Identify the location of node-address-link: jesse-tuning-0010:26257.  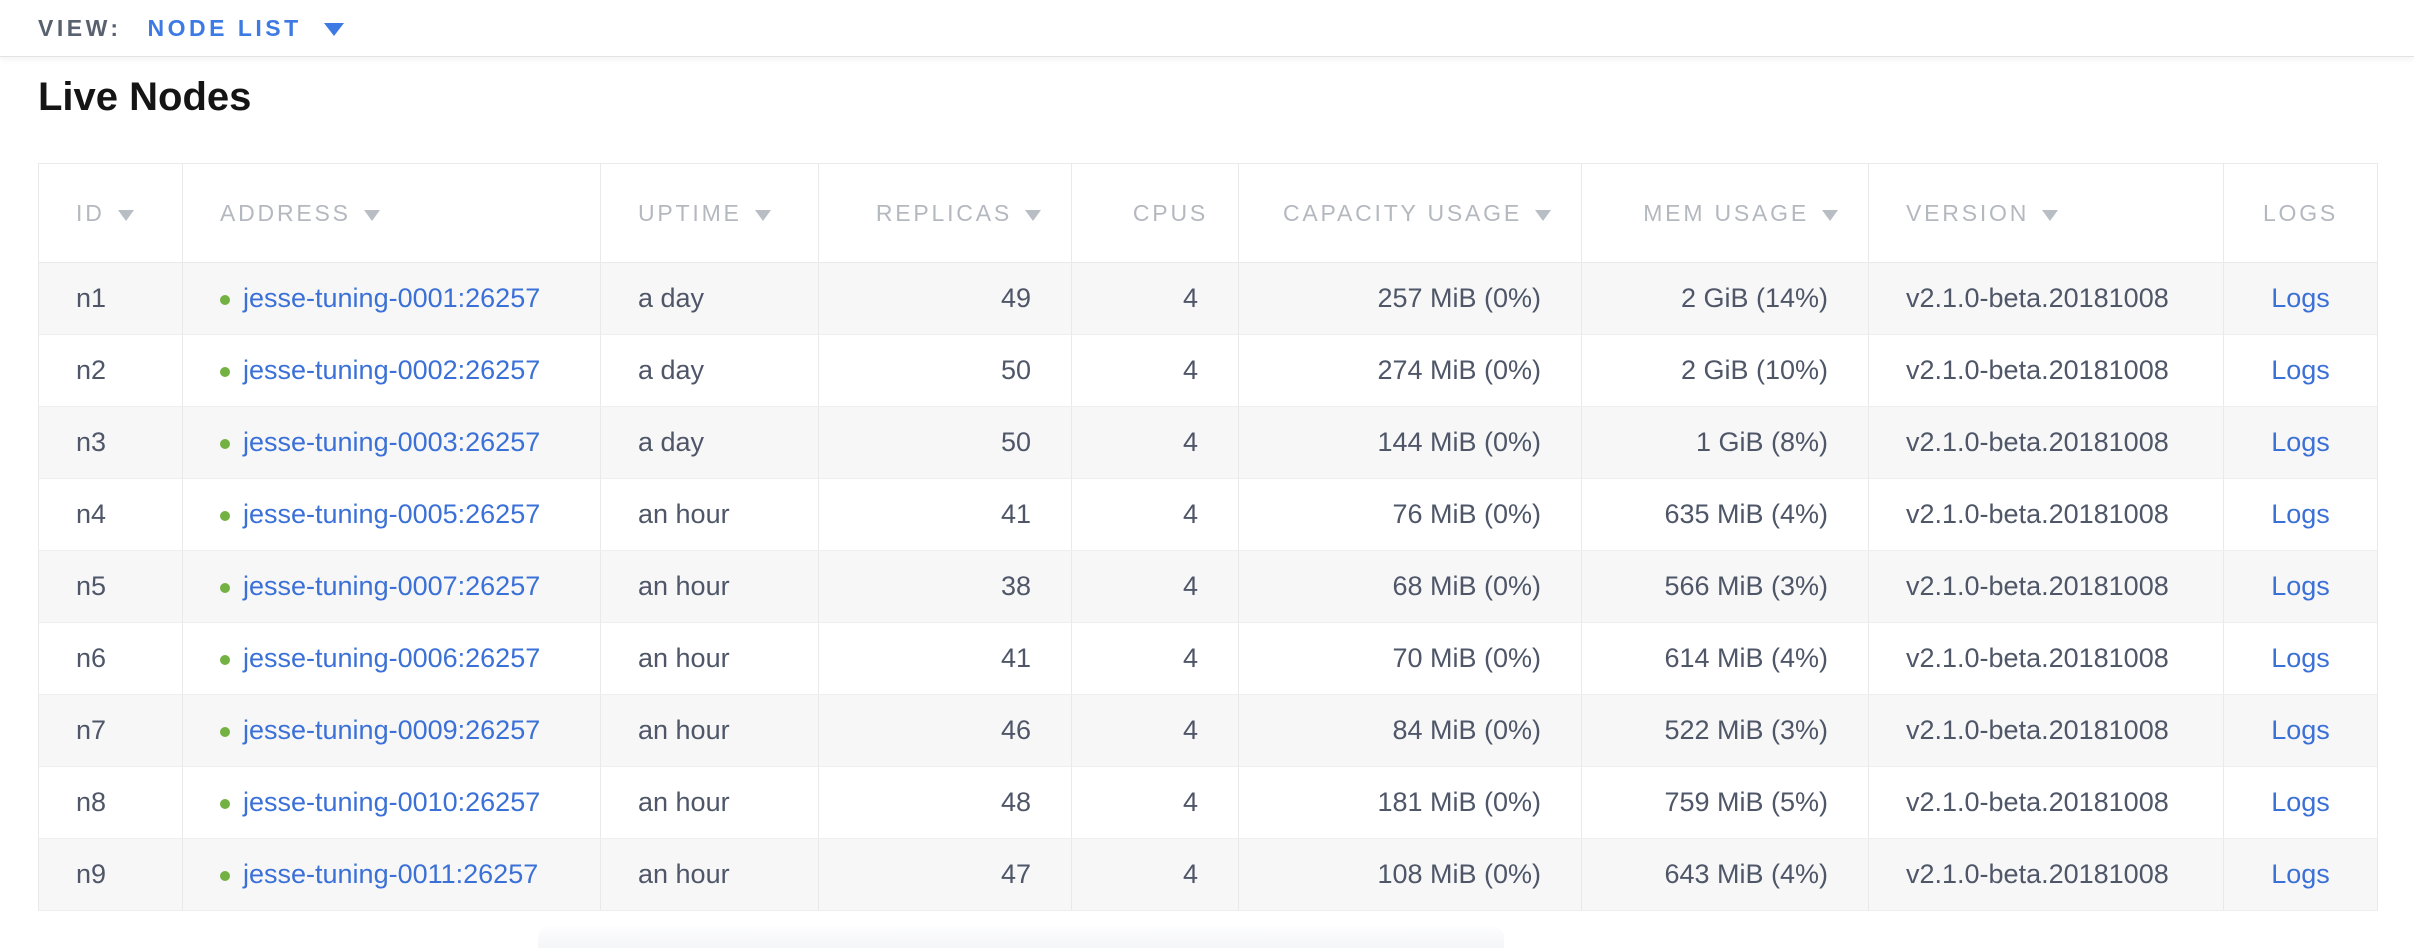
(392, 802).